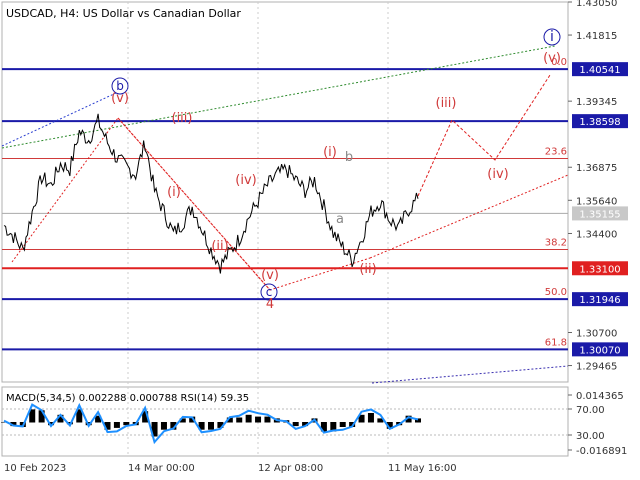  What do you see at coordinates (590, 436) in the screenshot?
I see `indicator-axis-label: 30.00` at bounding box center [590, 436].